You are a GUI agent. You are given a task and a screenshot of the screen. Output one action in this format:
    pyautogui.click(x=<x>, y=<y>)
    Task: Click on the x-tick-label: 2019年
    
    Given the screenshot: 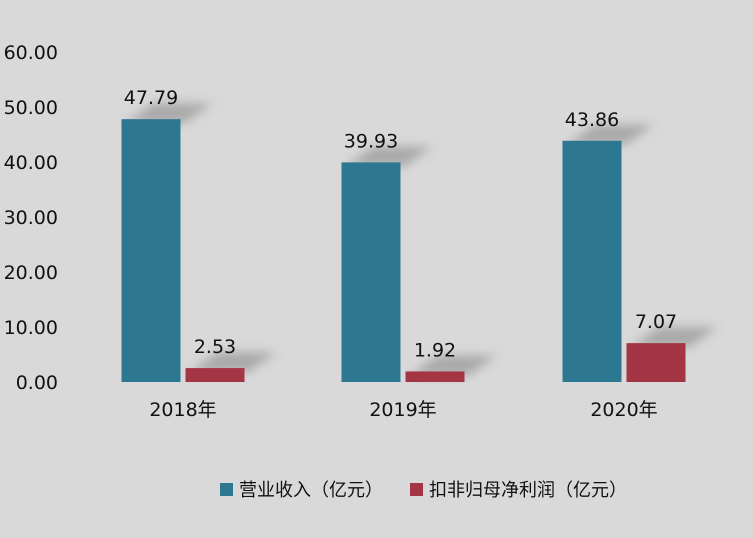 What is the action you would take?
    pyautogui.click(x=402, y=410)
    